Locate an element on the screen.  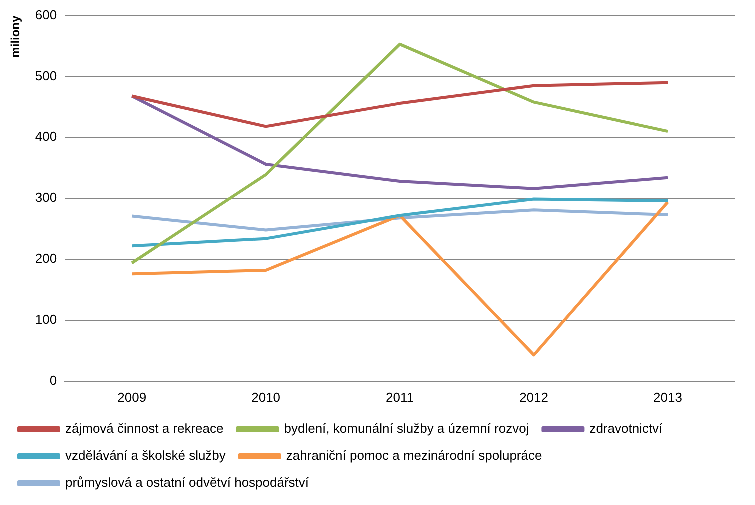
legend-label: vzdělávání a školské služby is located at coordinates (146, 456).